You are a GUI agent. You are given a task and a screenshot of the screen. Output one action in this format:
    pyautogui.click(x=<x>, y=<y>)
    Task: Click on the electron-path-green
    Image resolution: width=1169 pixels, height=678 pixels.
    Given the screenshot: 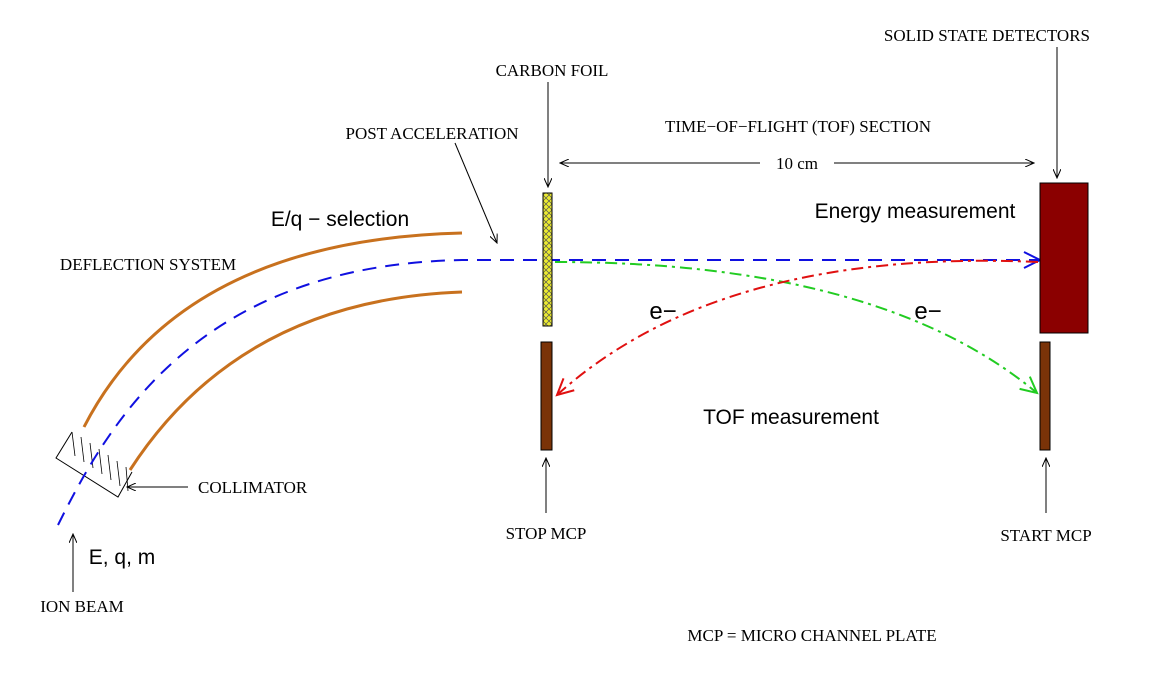 What is the action you would take?
    pyautogui.click(x=796, y=328)
    